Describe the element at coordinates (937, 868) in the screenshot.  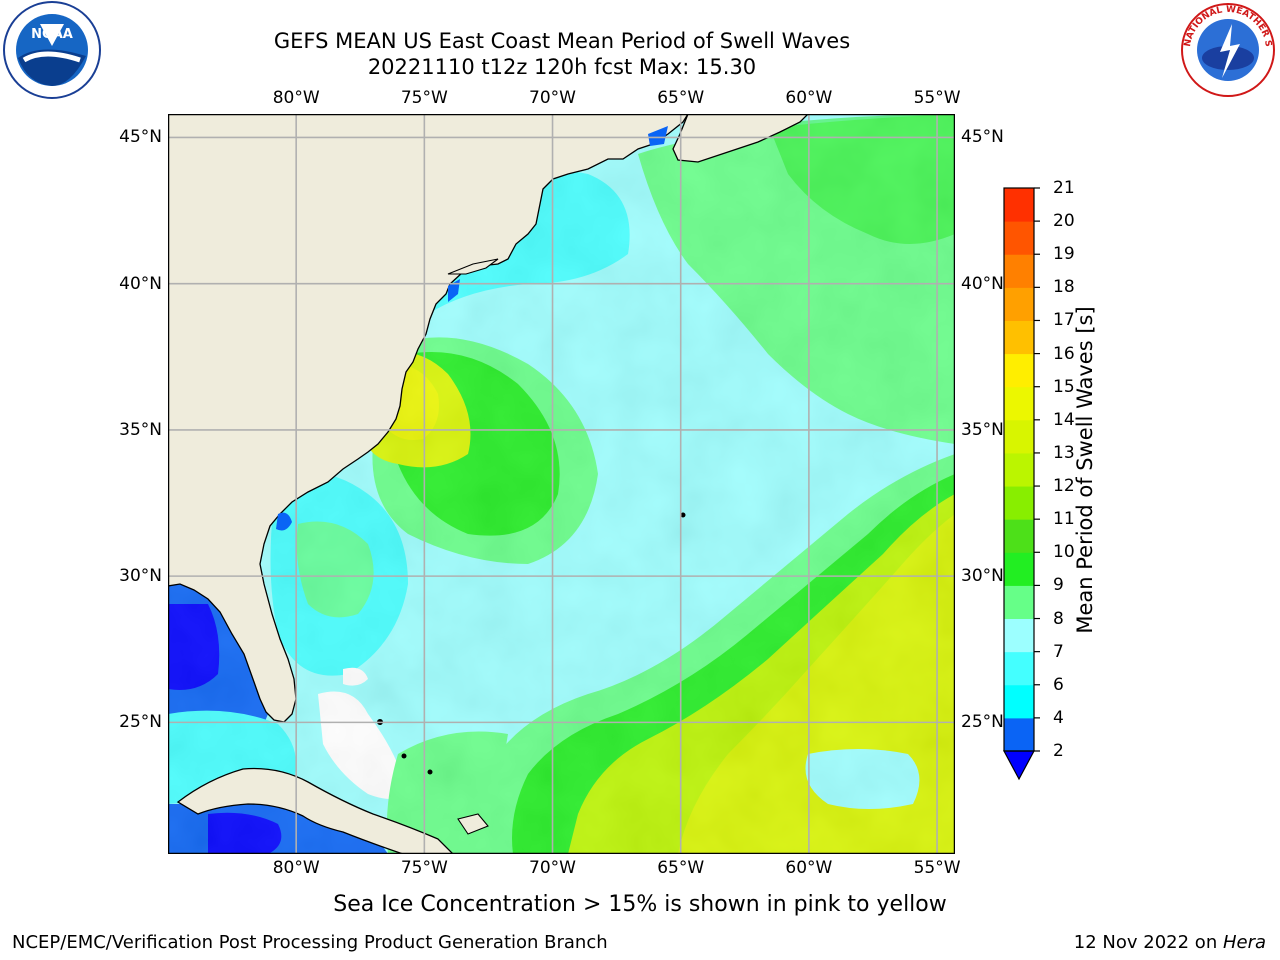
I see `lon-tick-label-bottom: 55°W` at that location.